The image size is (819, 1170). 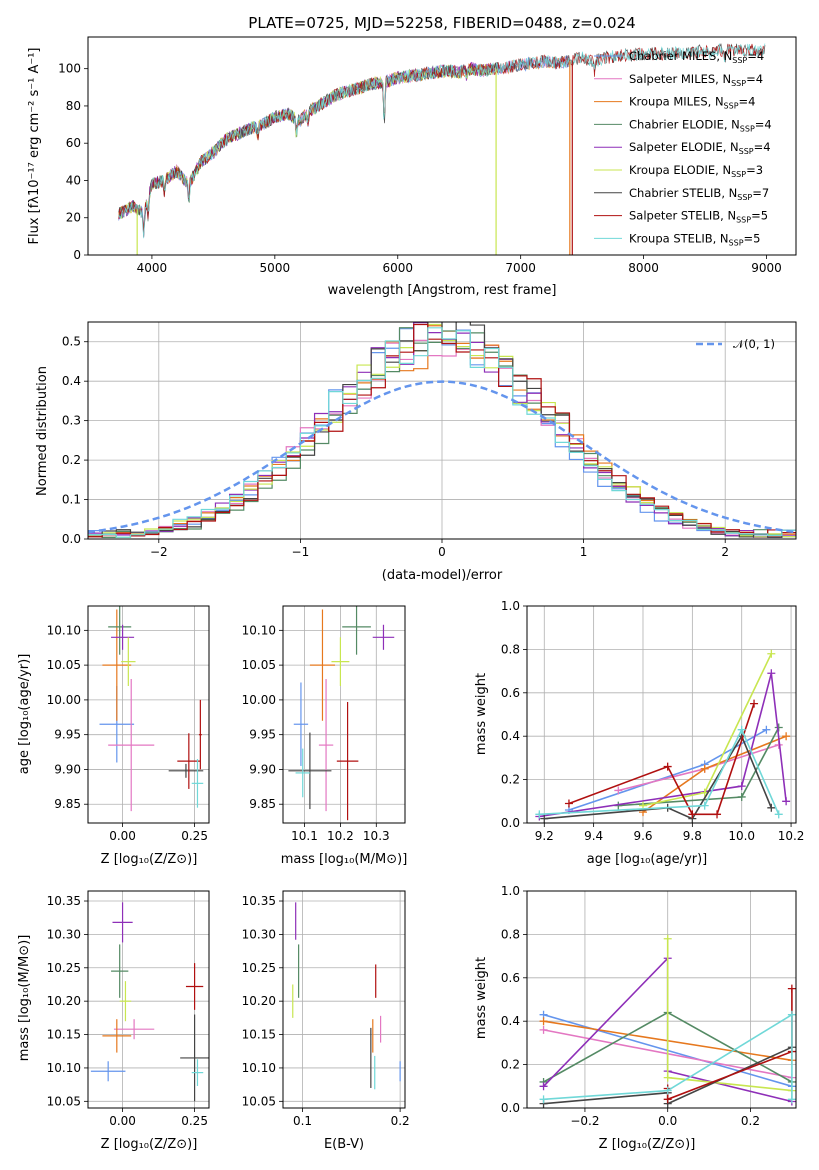 I want to click on legend-label-chabrier-stelib: Chabrier STELIB, NSSP=7, so click(x=699, y=194).